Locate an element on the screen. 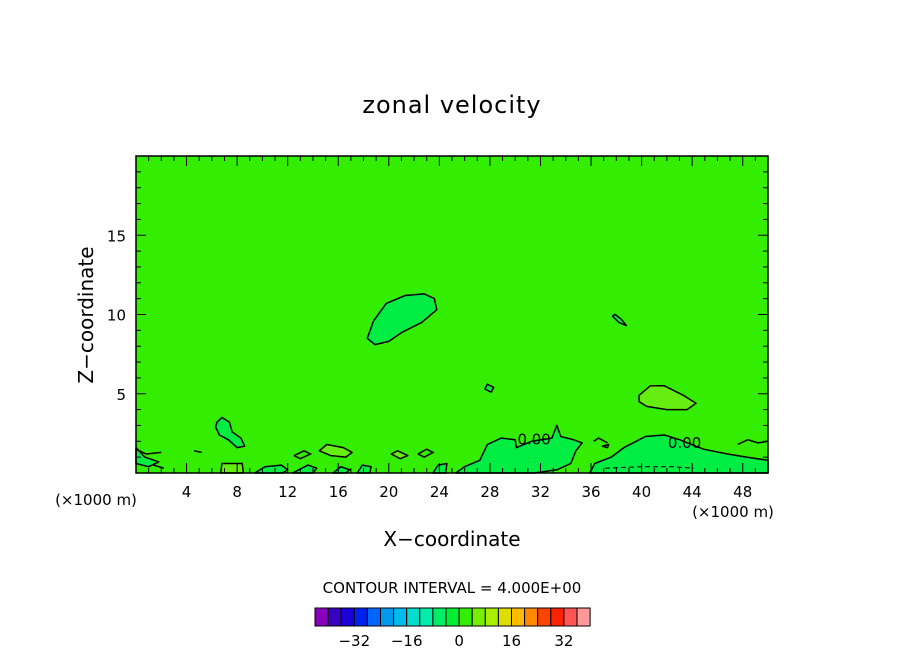  x-tick-label: 8 is located at coordinates (237, 492).